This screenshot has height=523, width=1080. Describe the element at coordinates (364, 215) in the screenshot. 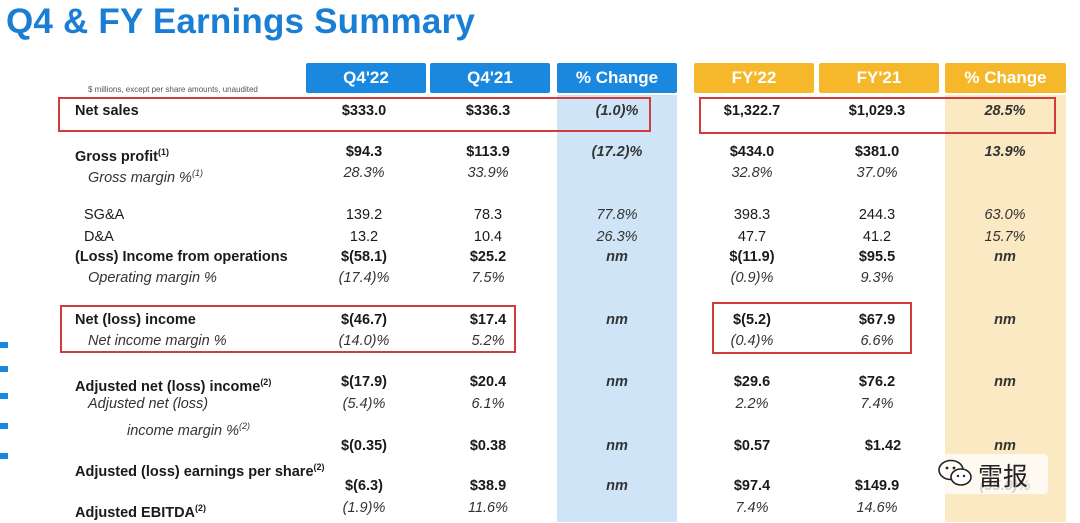

I see `table-cell: 139.2` at that location.